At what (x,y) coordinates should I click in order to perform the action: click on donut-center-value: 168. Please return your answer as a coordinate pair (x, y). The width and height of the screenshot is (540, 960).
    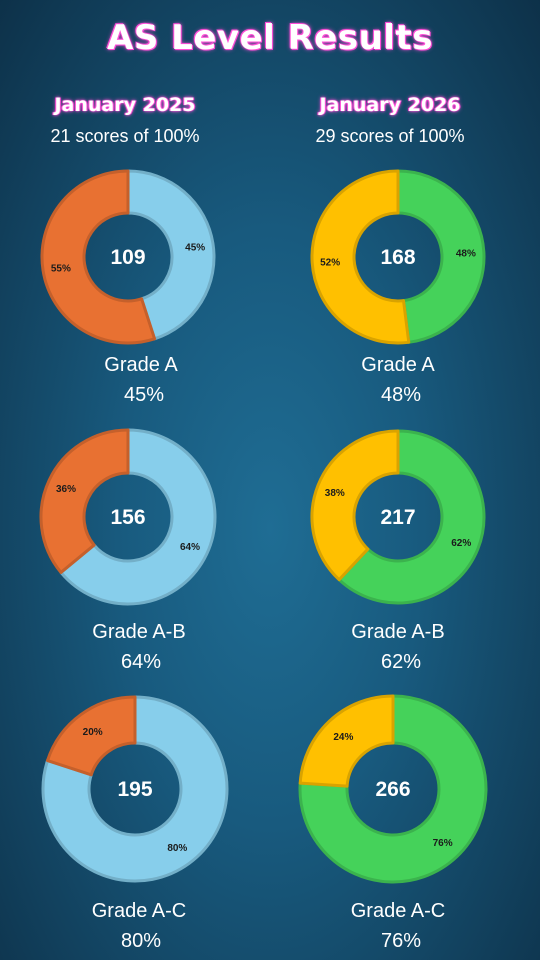
    Looking at the image, I should click on (397, 257).